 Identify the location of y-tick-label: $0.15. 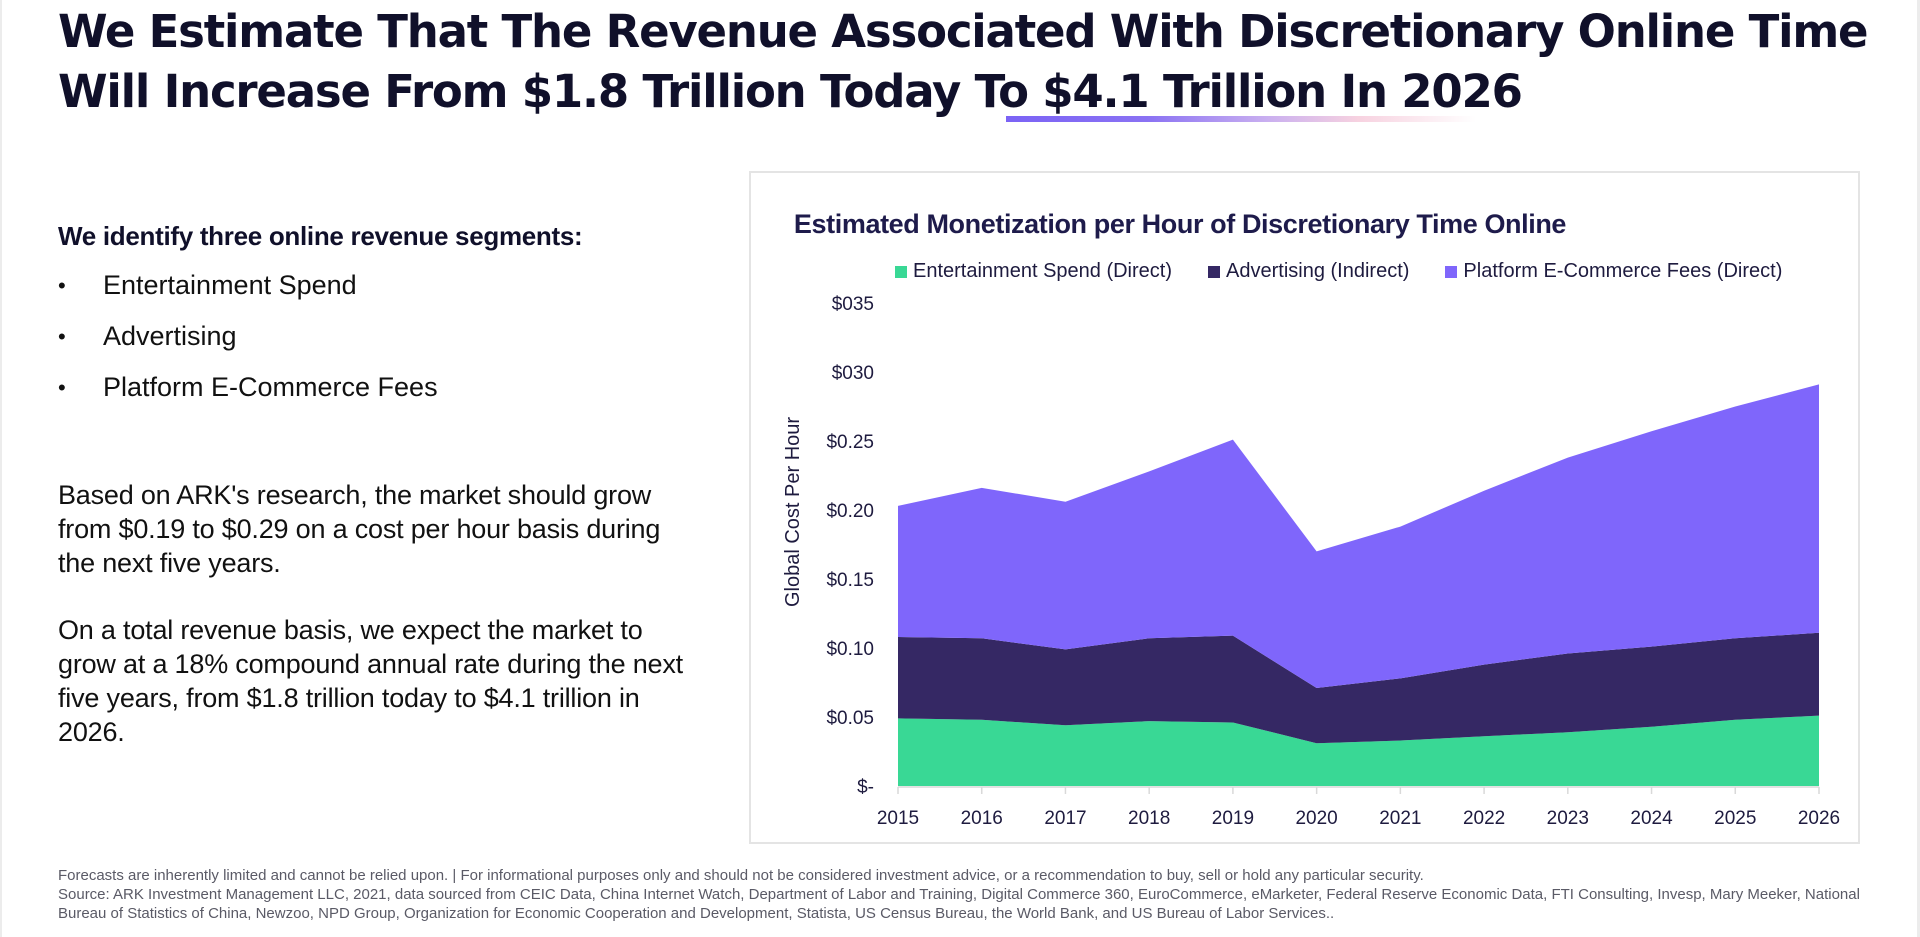
(850, 580).